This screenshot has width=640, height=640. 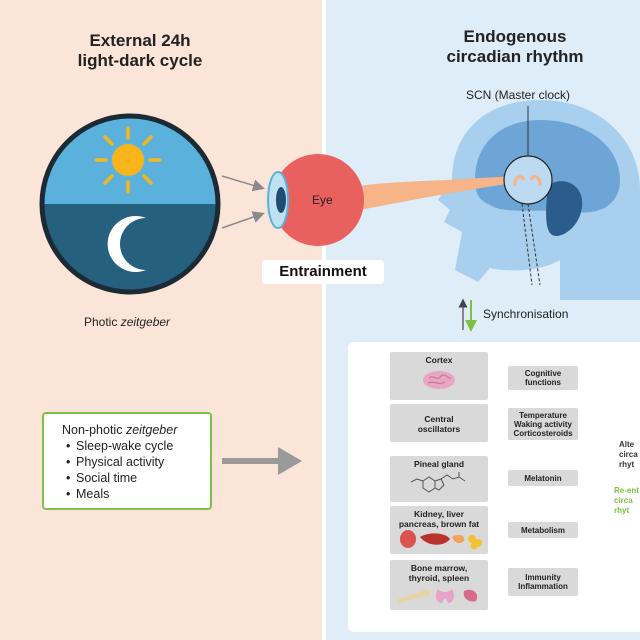 I want to click on organ-line: pancreas, brown fat, so click(x=439, y=524).